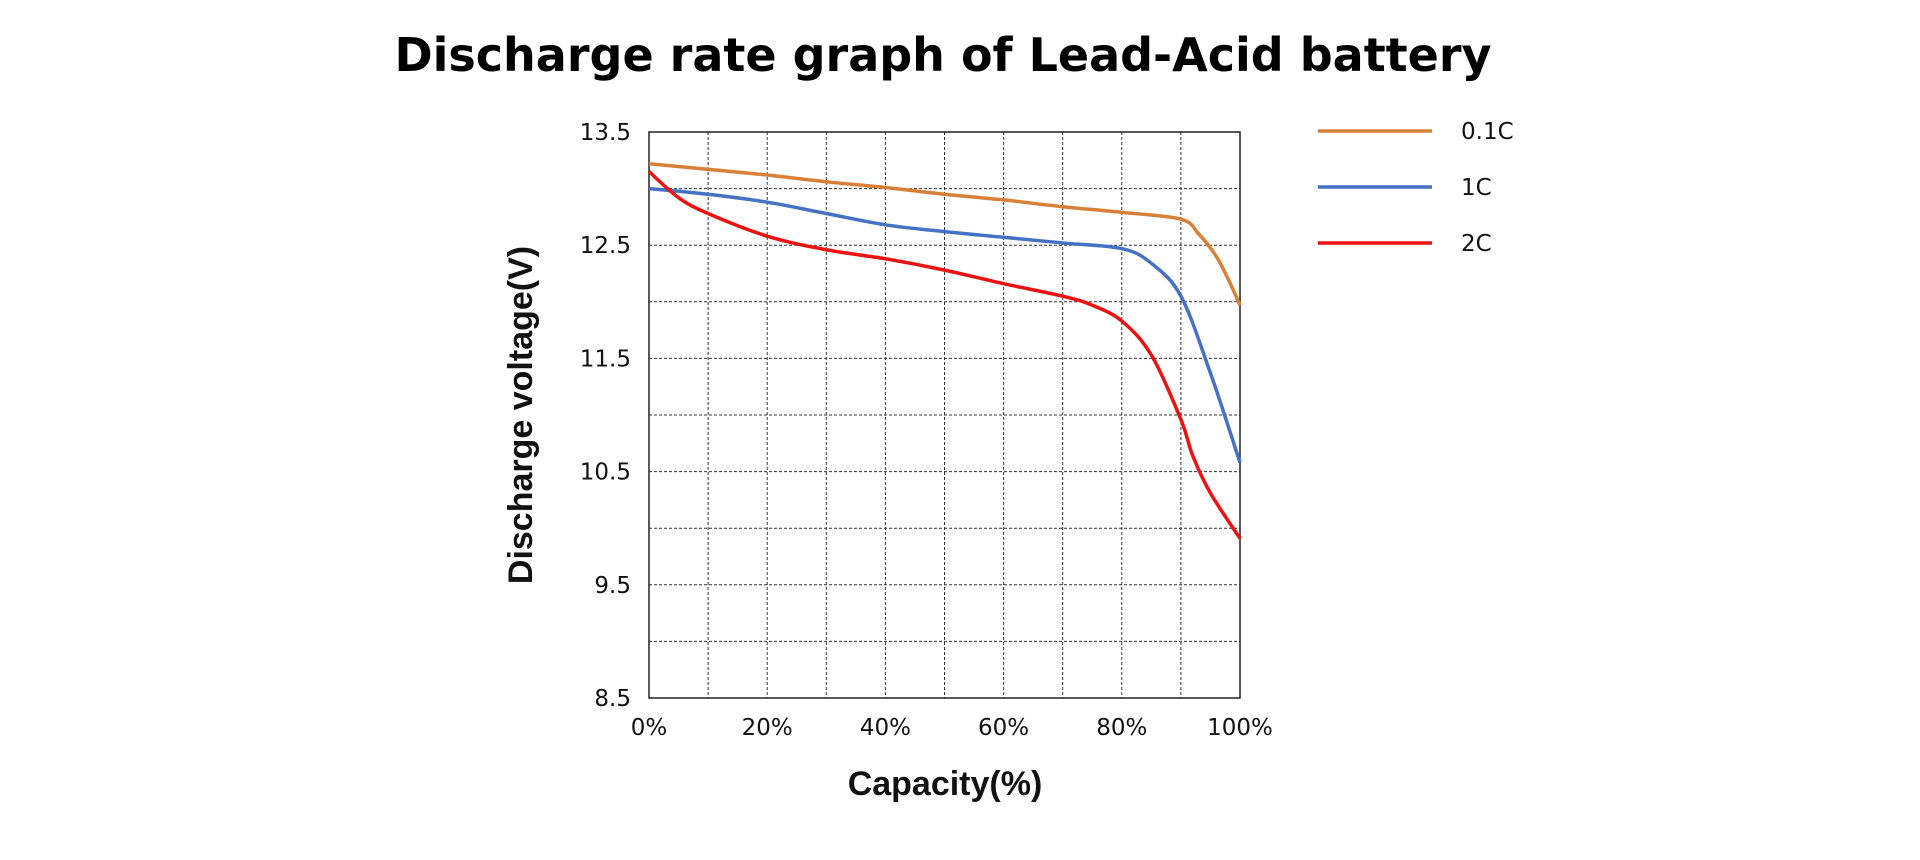  I want to click on legend: 0.1C 1C 2C, so click(1416, 188).